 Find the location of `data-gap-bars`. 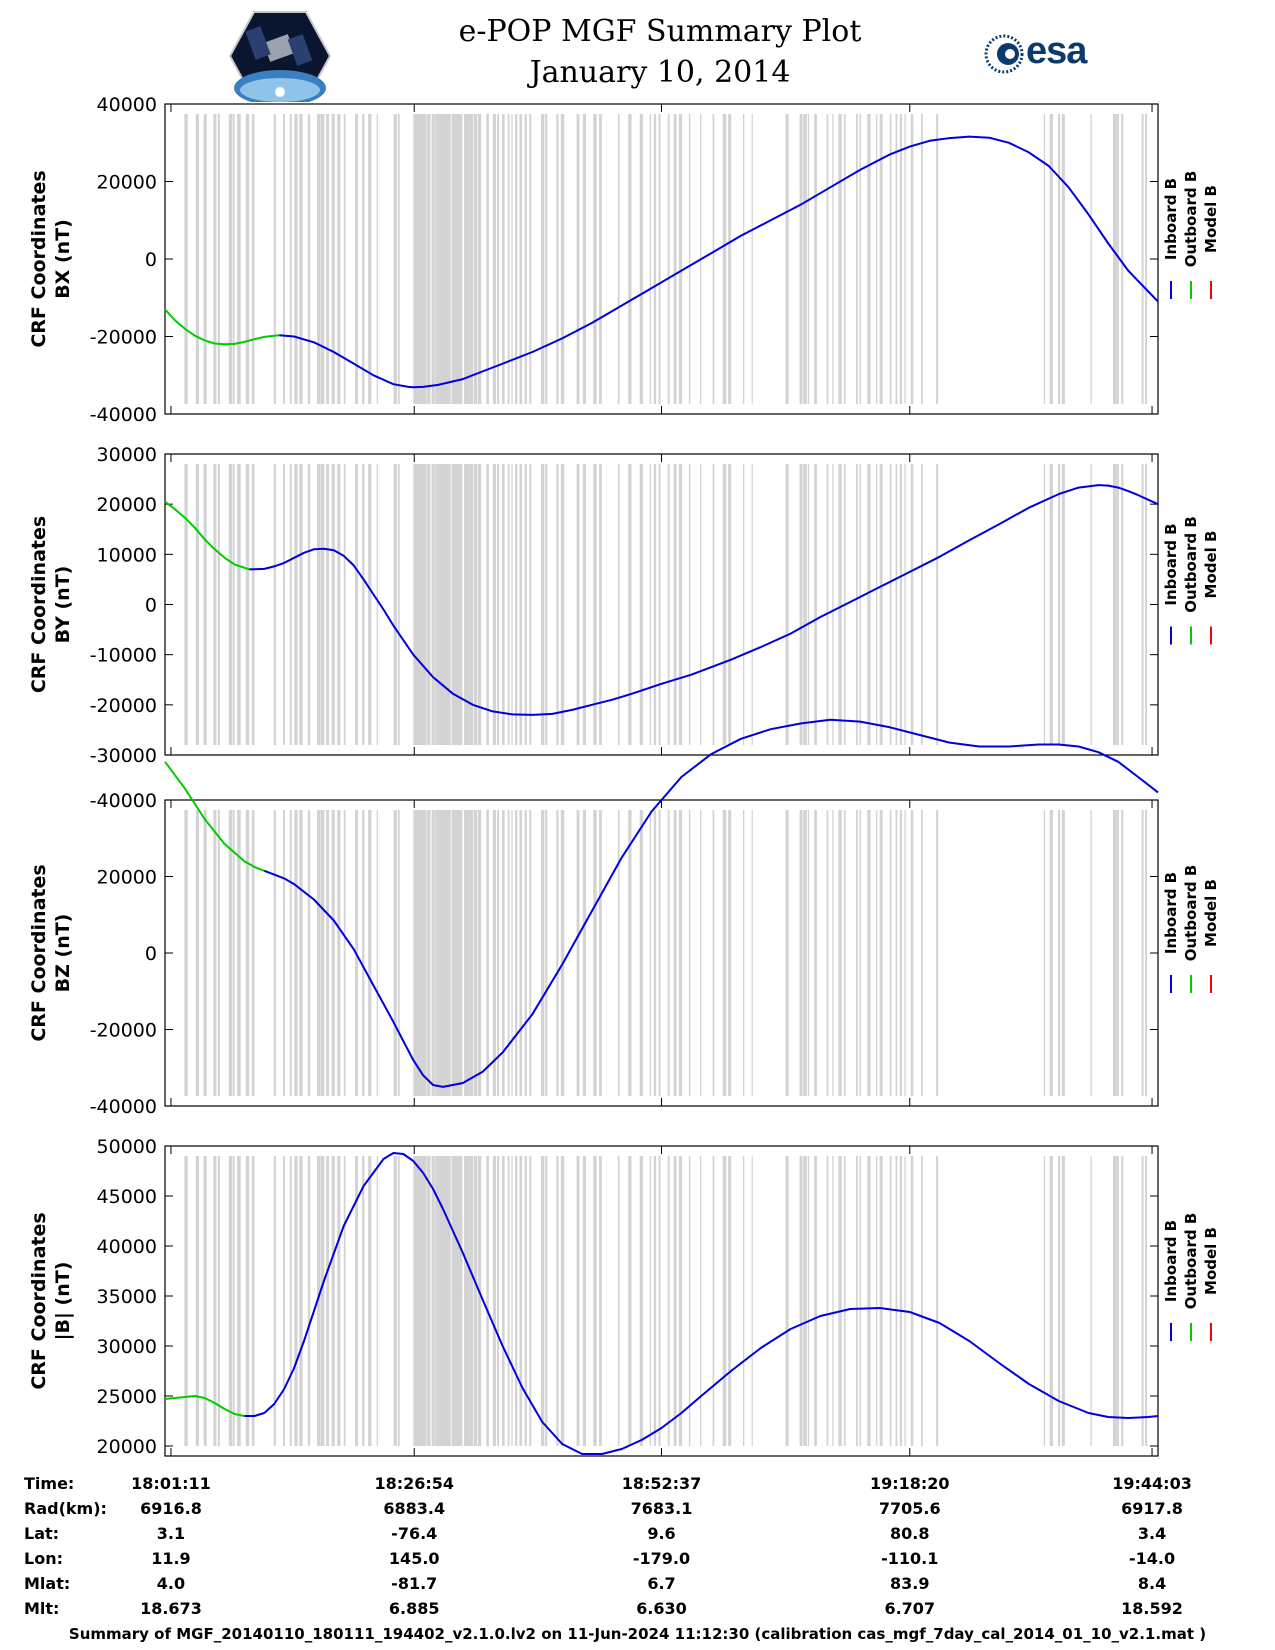

data-gap-bars is located at coordinates (666, 604).